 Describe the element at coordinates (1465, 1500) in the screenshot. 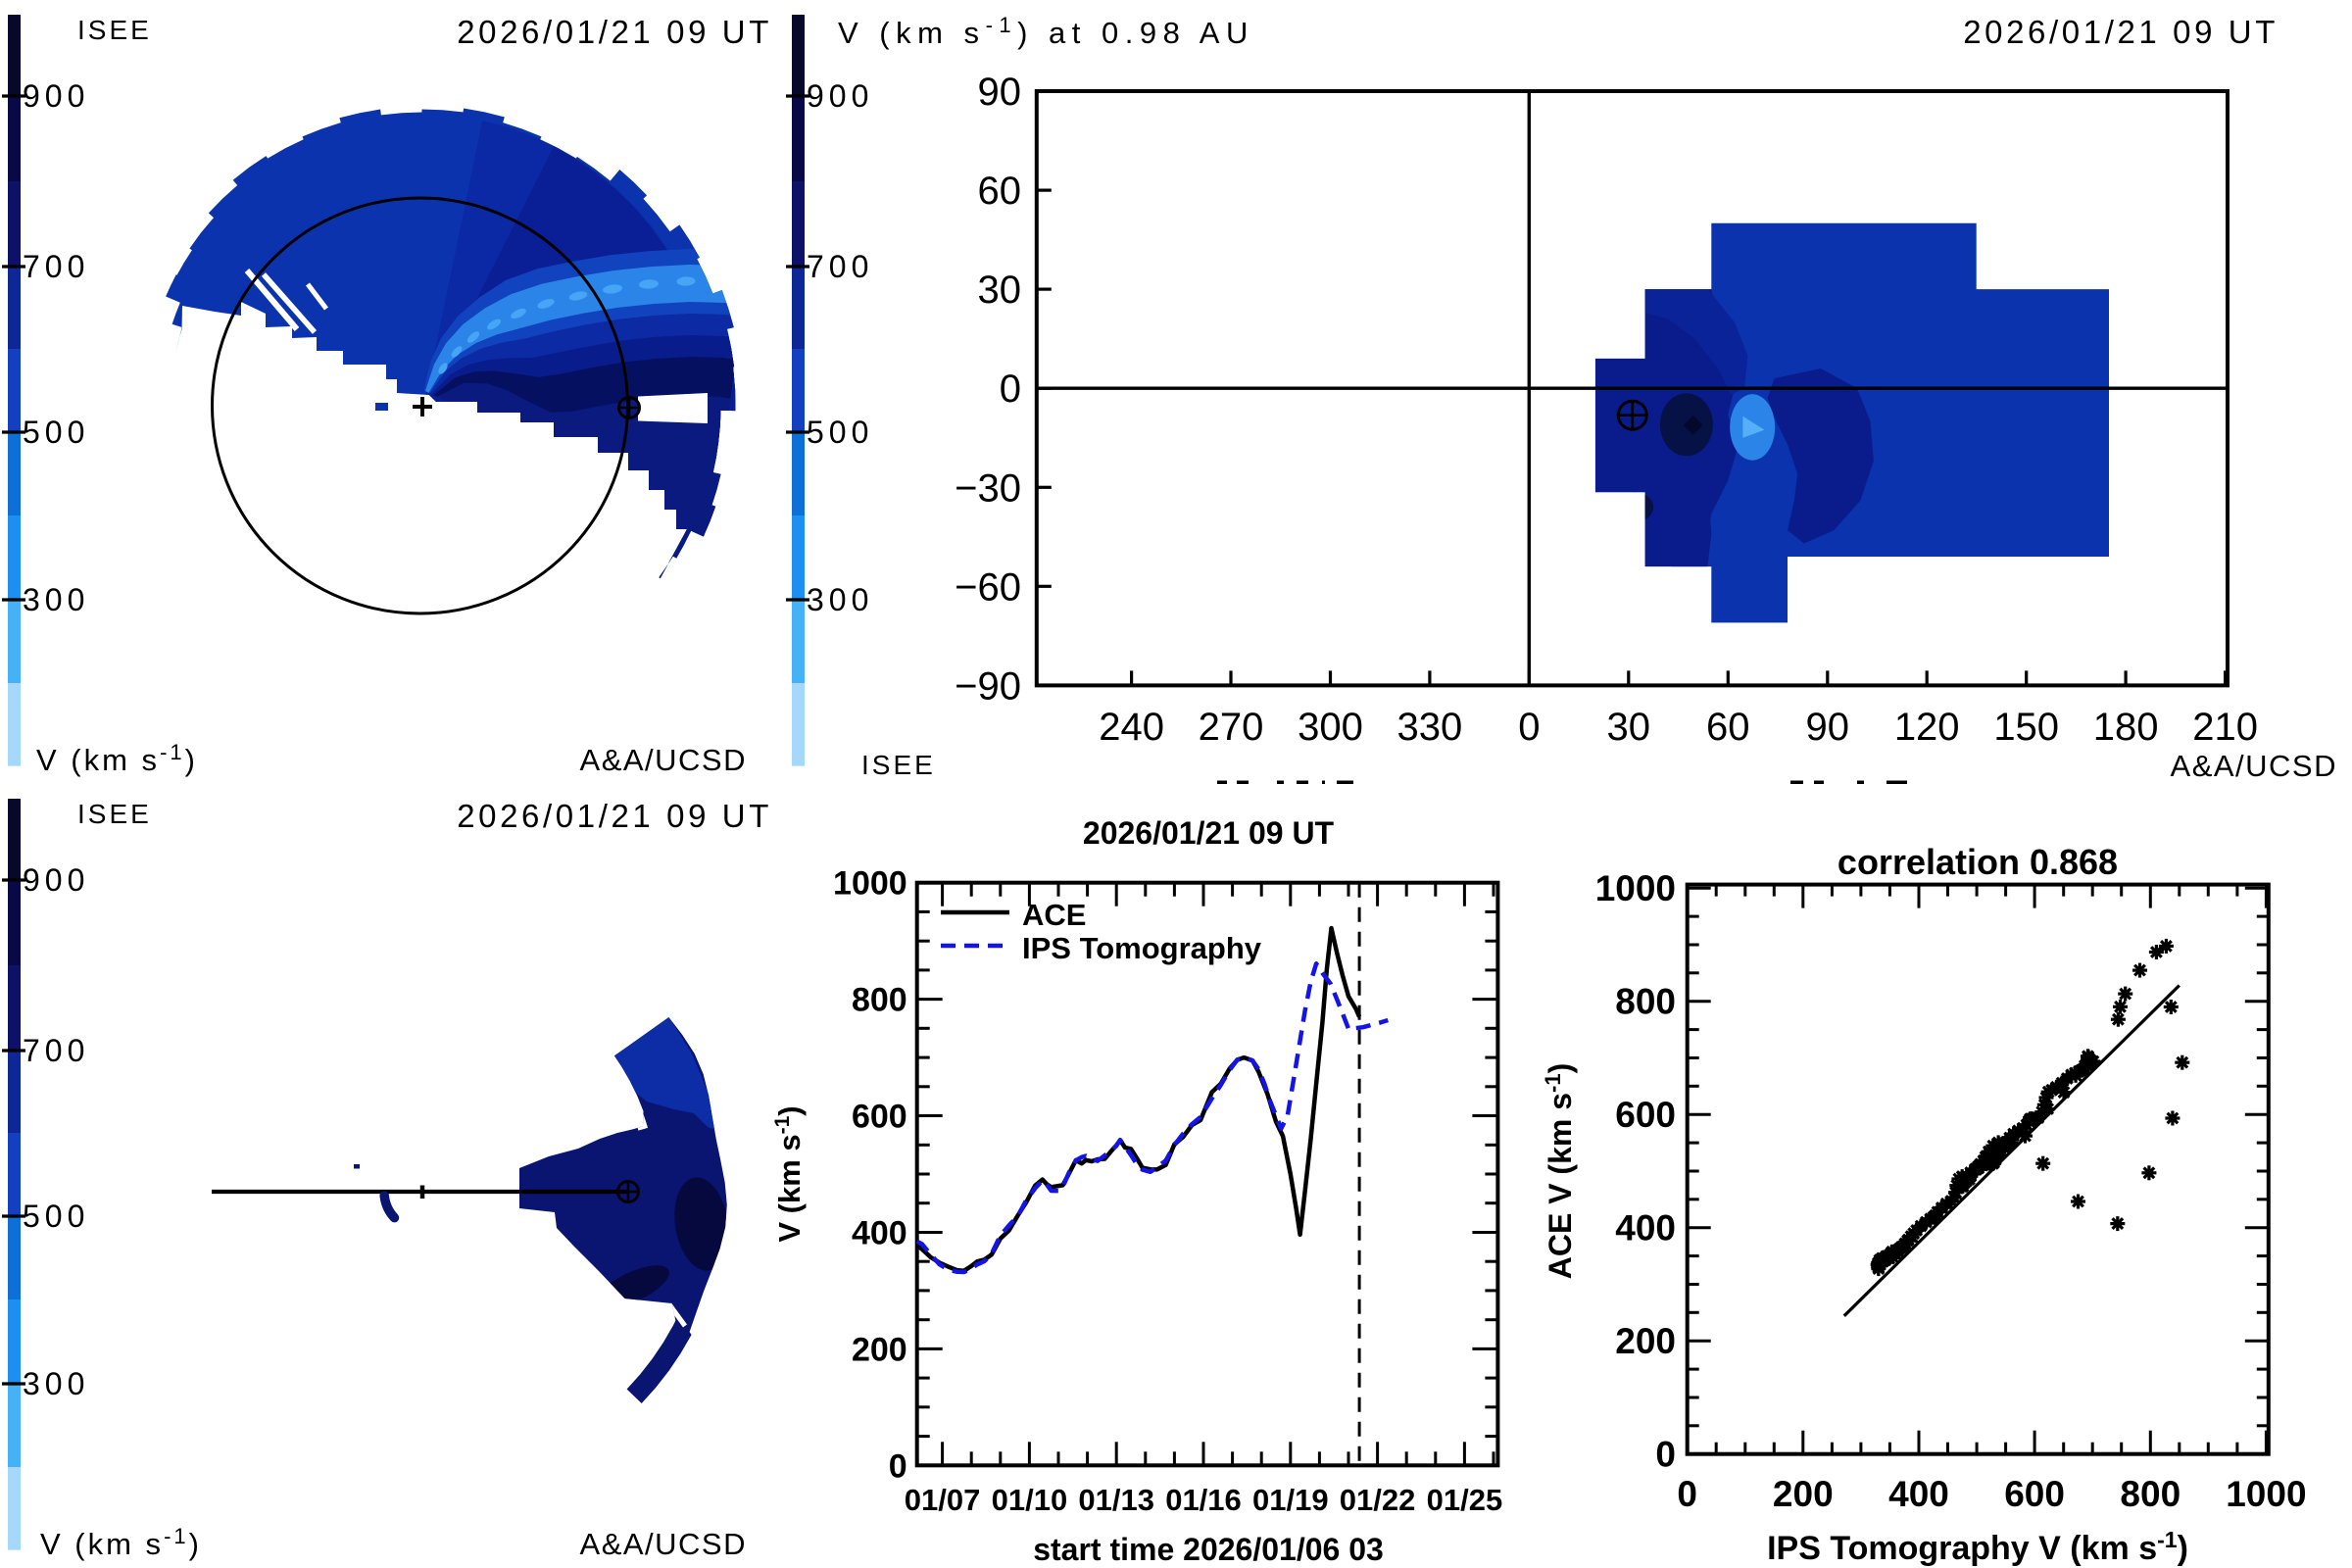

I see `svg-text: 01/25` at that location.